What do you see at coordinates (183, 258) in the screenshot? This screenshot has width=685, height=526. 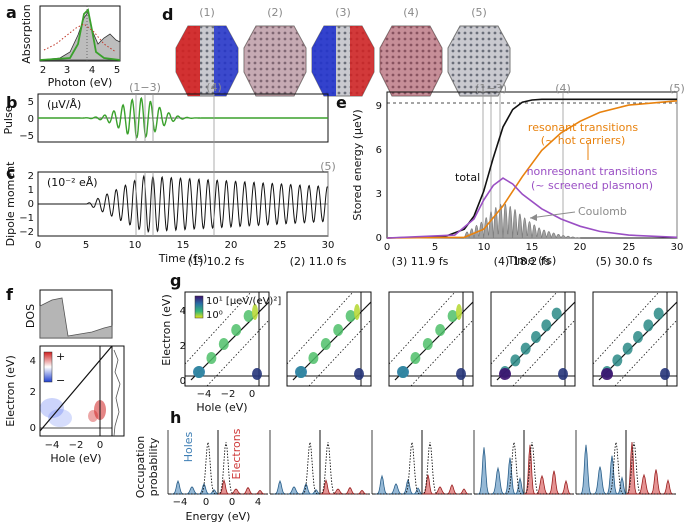 I see `panel-c-xlabel: Time (fs)` at bounding box center [183, 258].